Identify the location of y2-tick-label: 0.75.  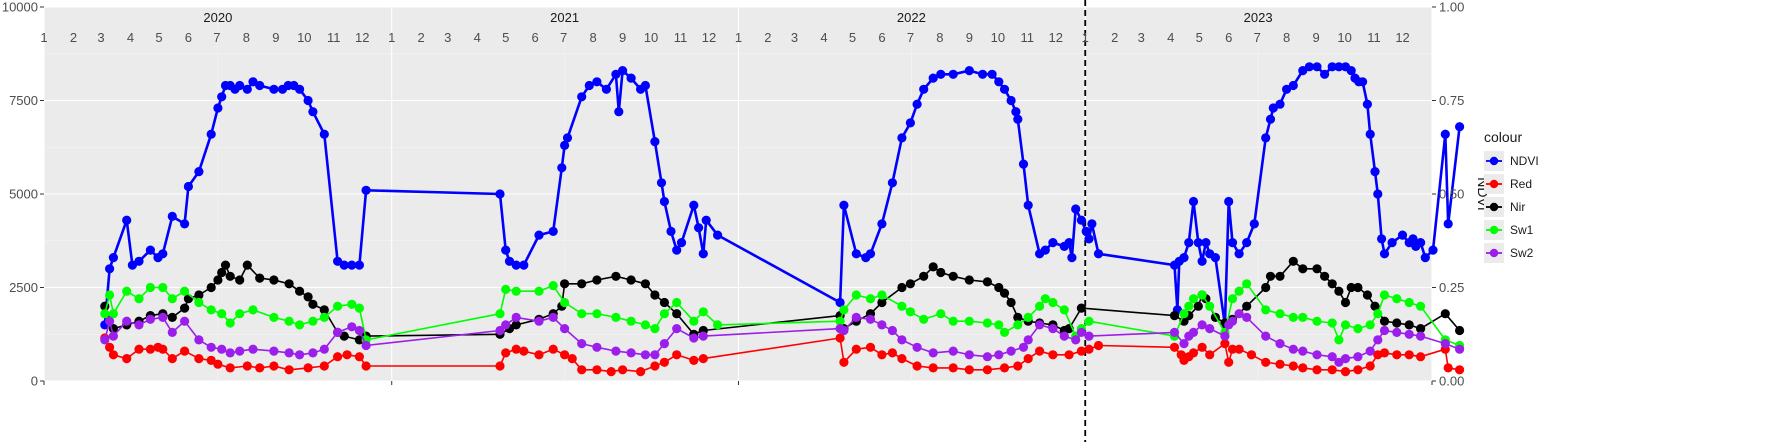
(1451, 100).